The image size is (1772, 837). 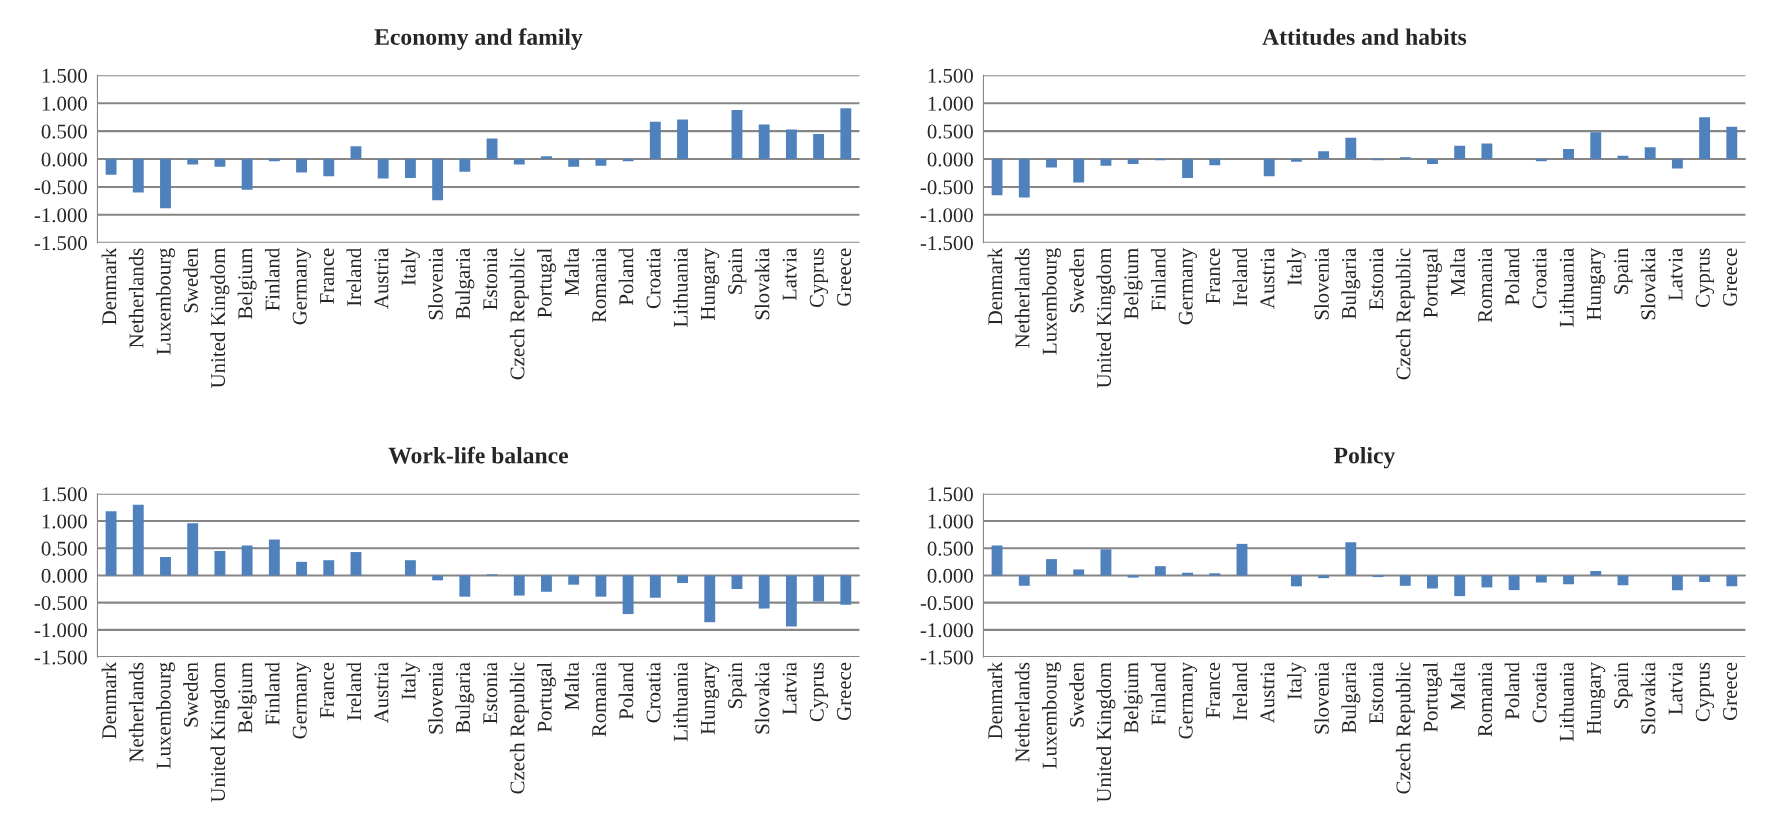 I want to click on x-tick-label: Finland, so click(x=272, y=279).